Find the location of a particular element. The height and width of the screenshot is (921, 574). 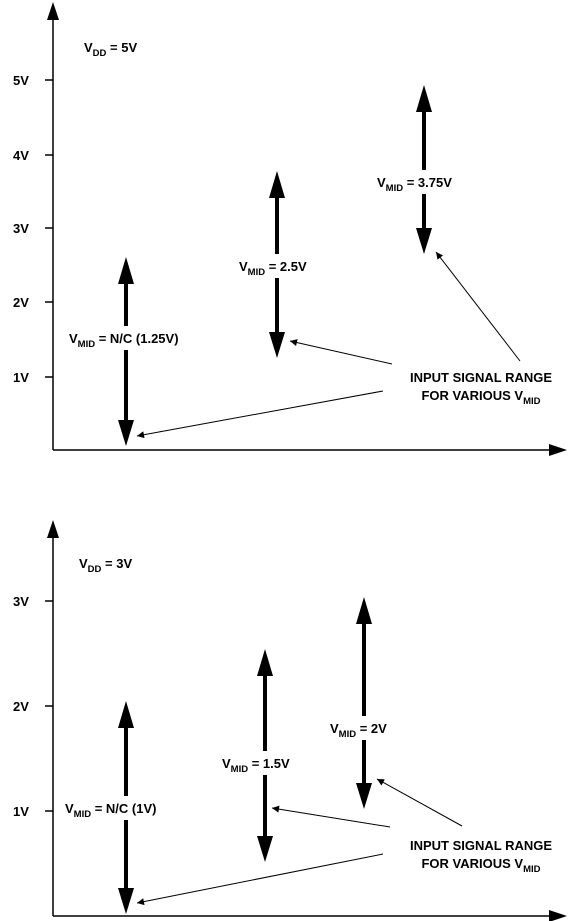

range-arrow-vmid-nc is located at coordinates (126, 351).